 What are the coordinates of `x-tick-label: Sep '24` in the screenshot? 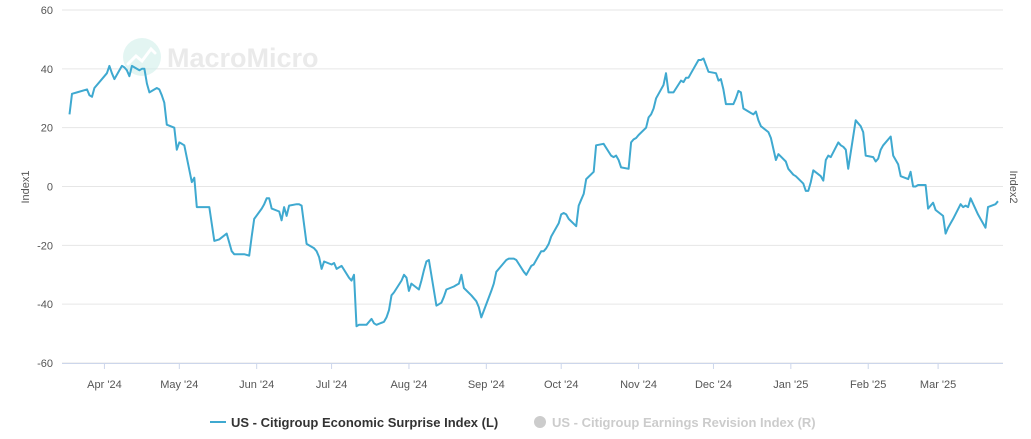 It's located at (486, 385).